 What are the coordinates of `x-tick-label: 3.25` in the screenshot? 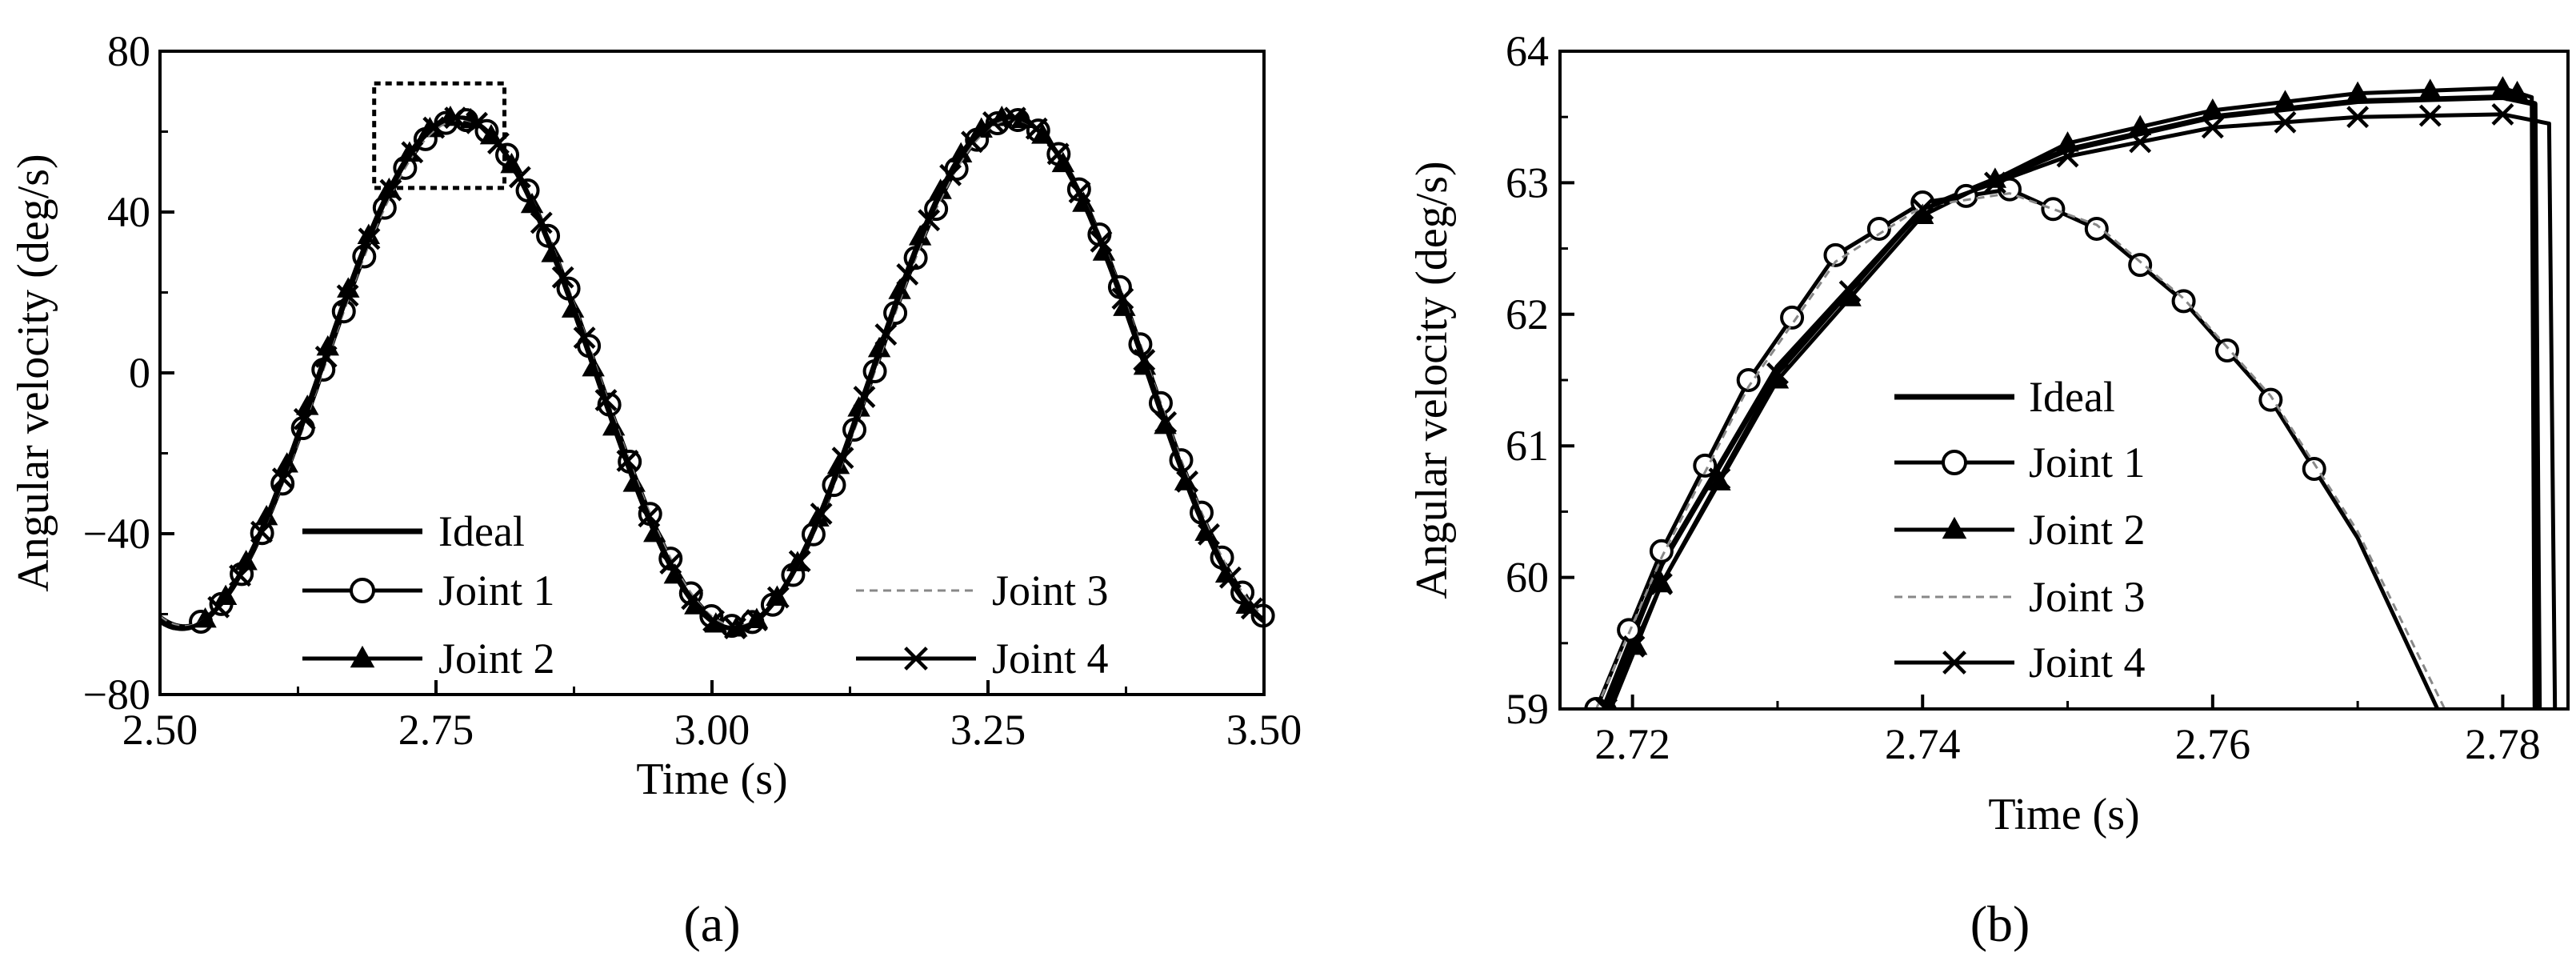 It's located at (988, 730).